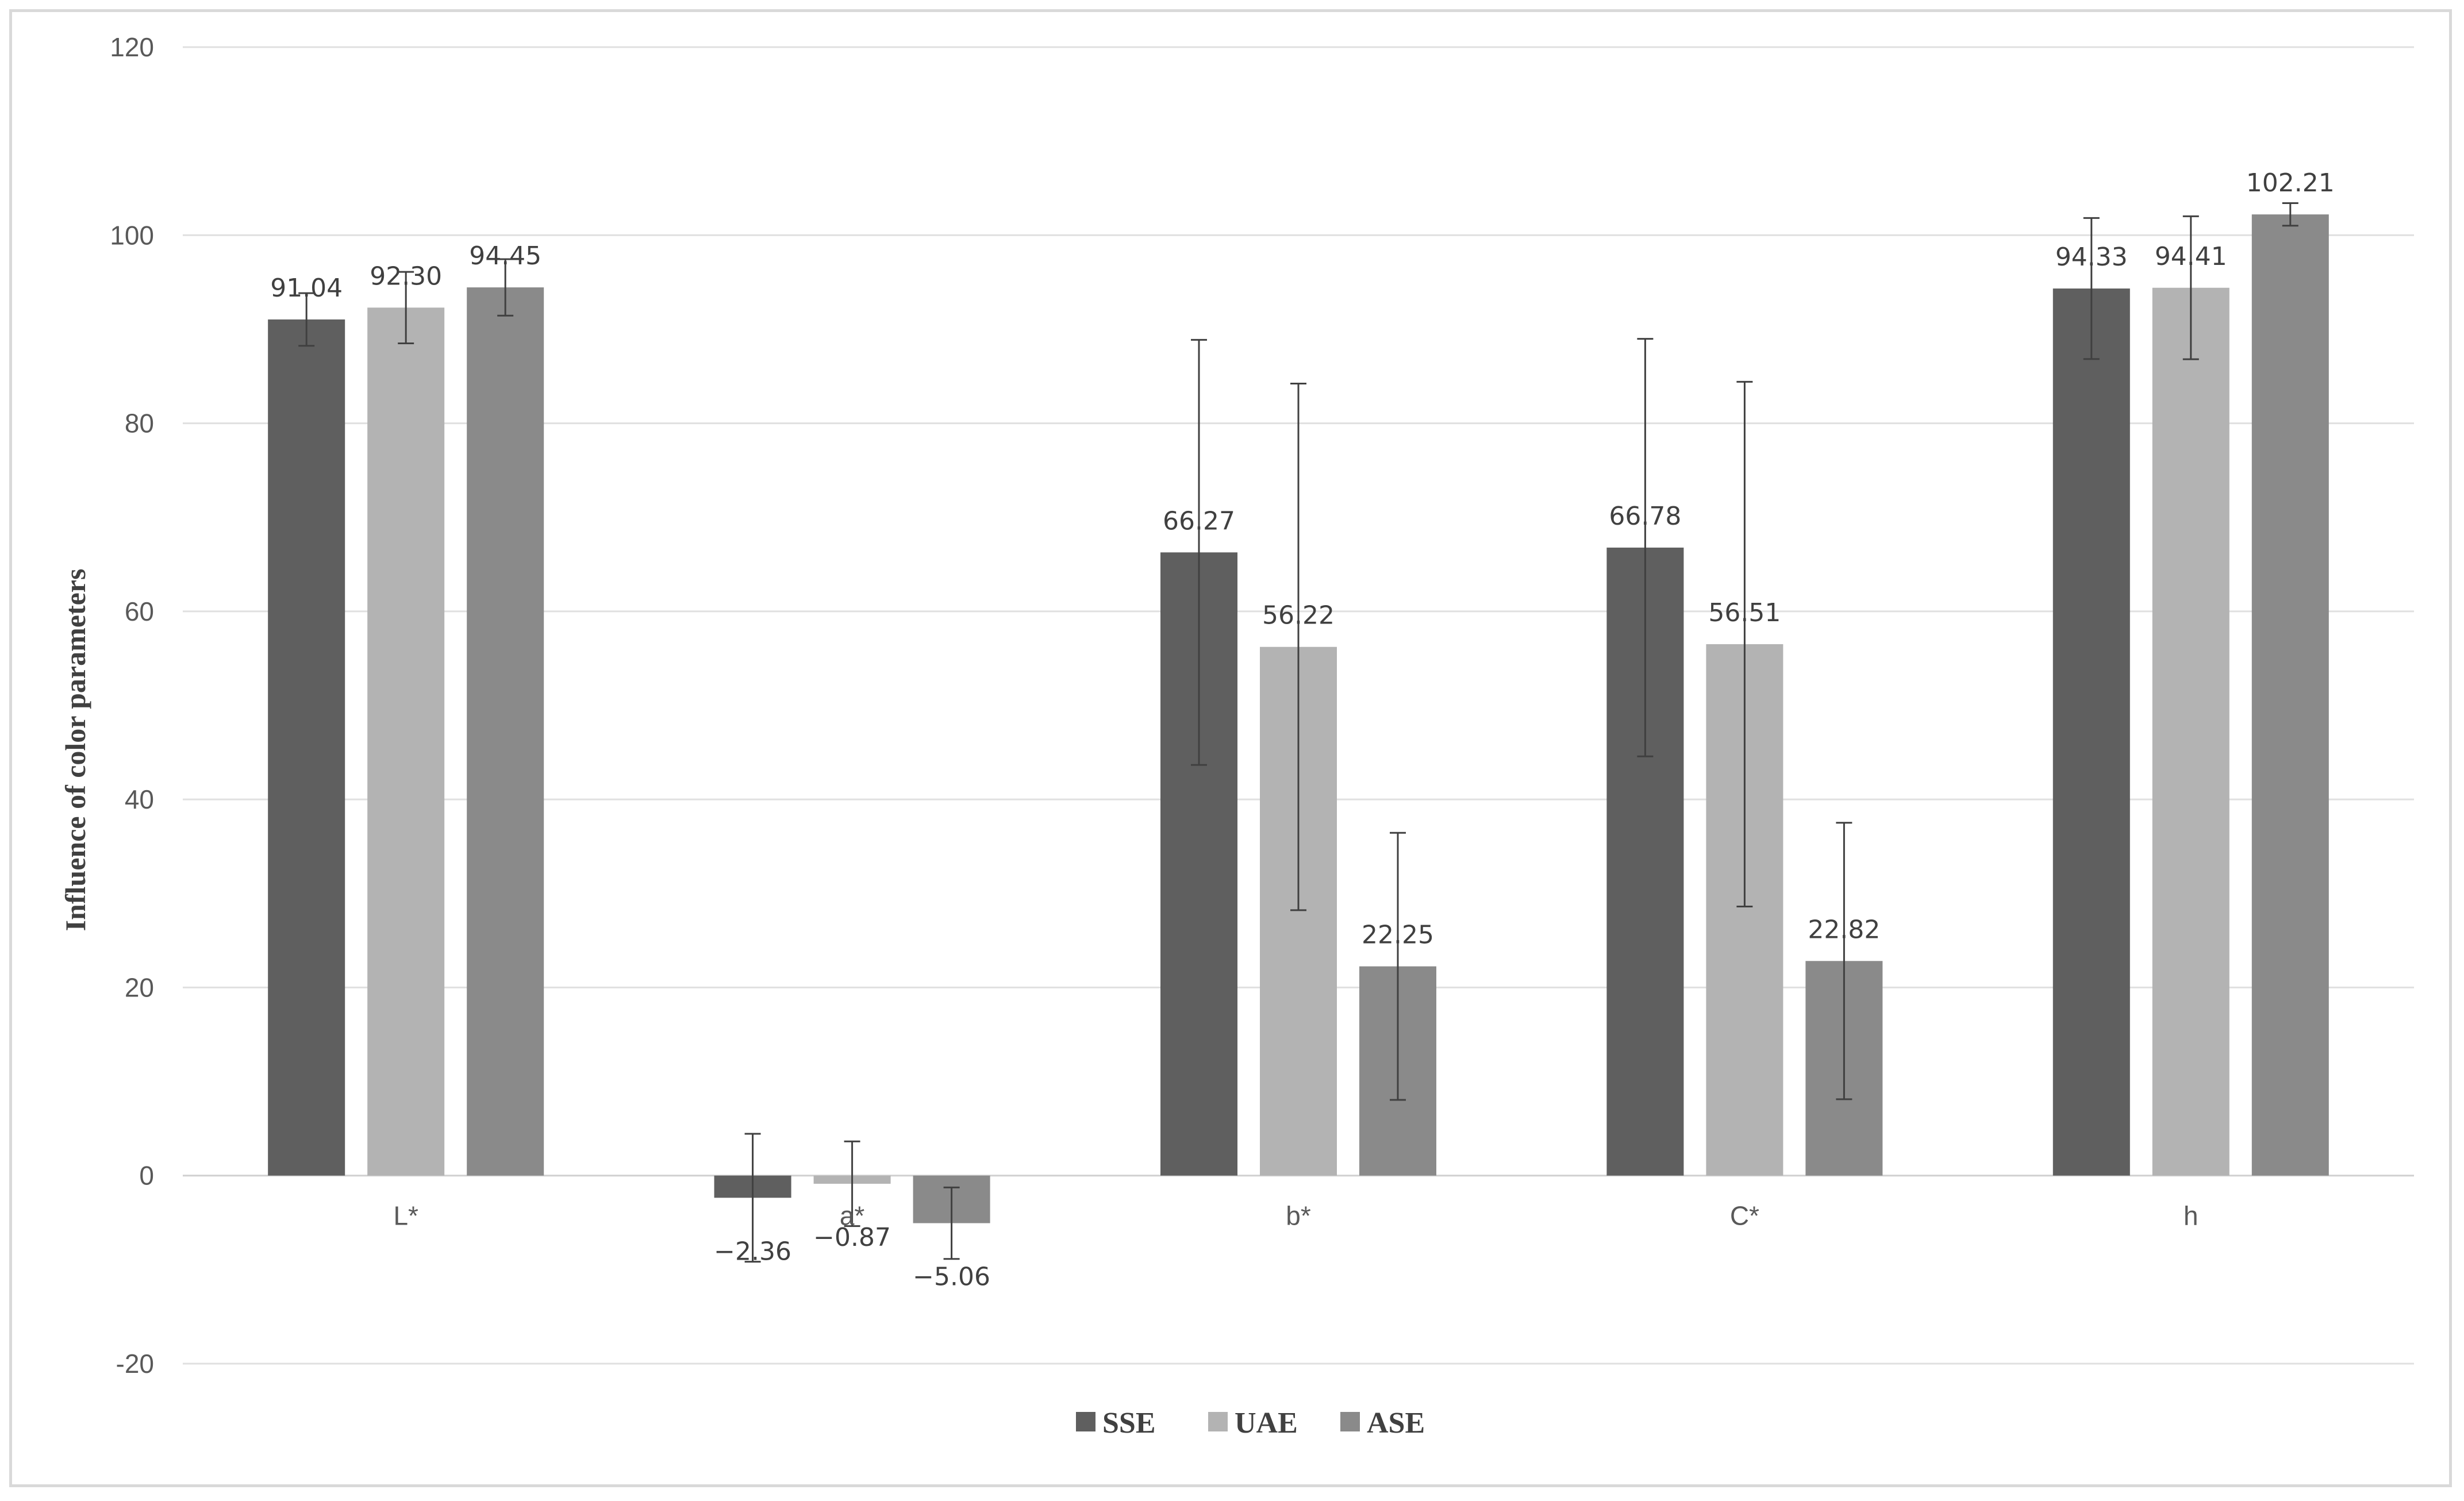  What do you see at coordinates (2091, 257) in the screenshot?
I see `data-label: 94.33` at bounding box center [2091, 257].